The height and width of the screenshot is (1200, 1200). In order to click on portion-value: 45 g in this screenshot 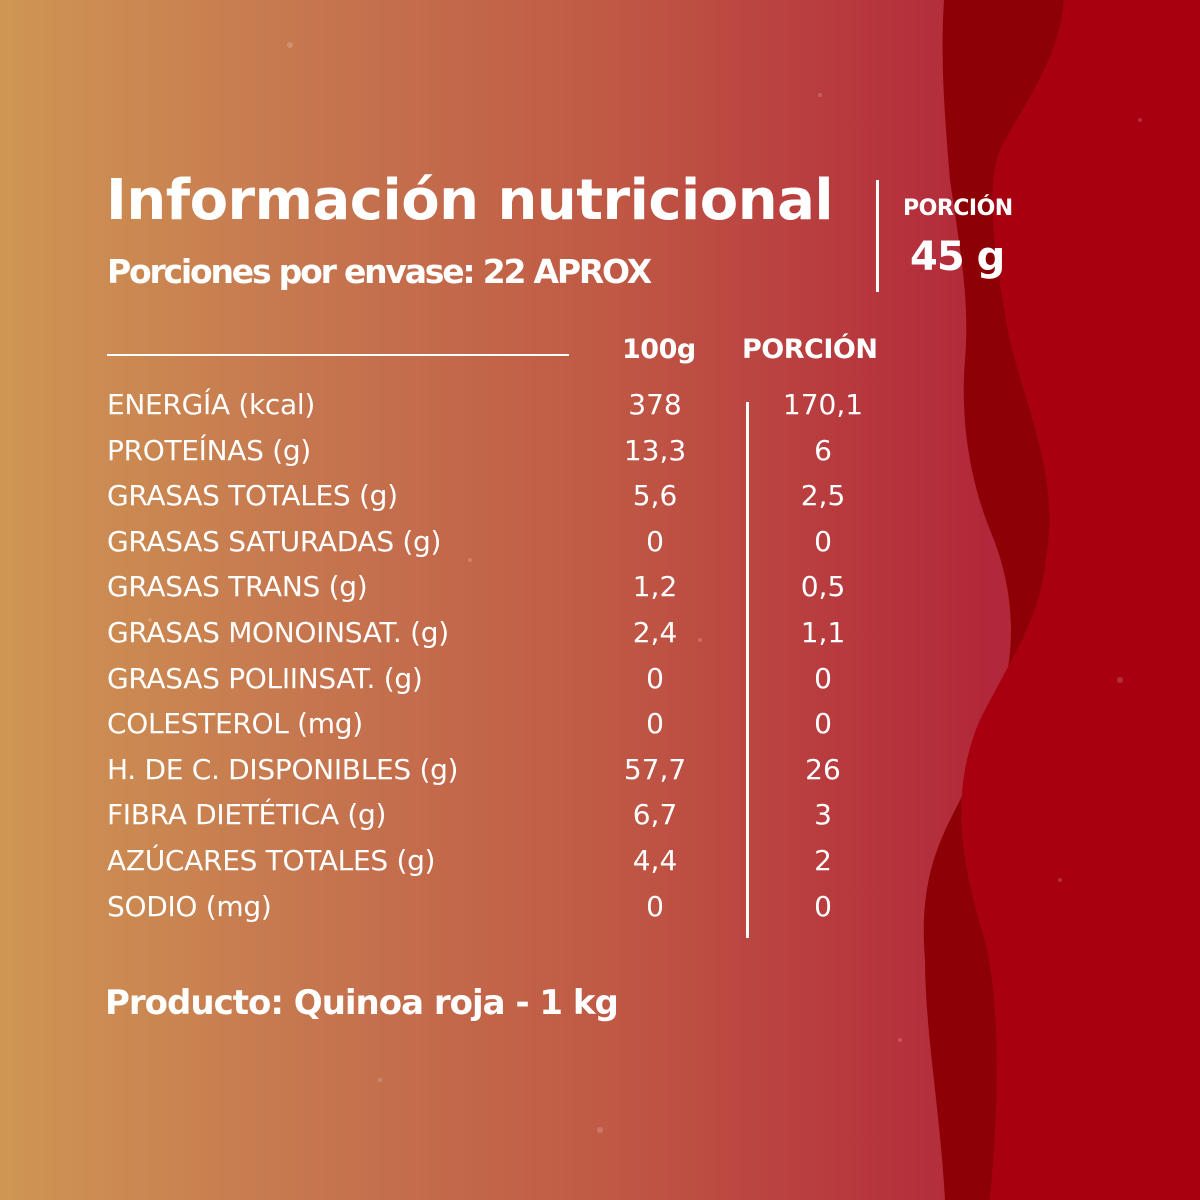, I will do `click(957, 257)`.